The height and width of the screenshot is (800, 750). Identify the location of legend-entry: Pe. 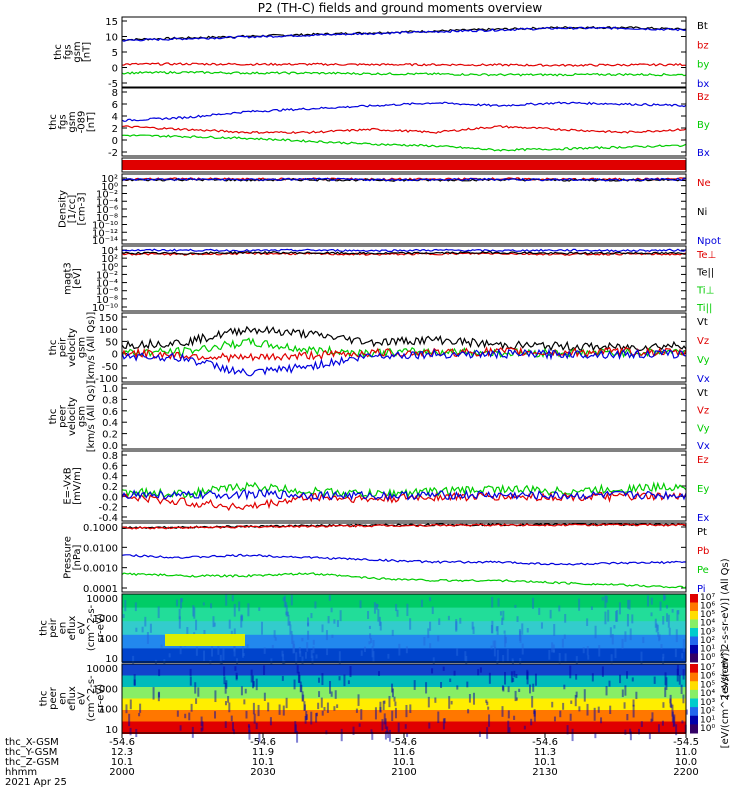
(703, 570).